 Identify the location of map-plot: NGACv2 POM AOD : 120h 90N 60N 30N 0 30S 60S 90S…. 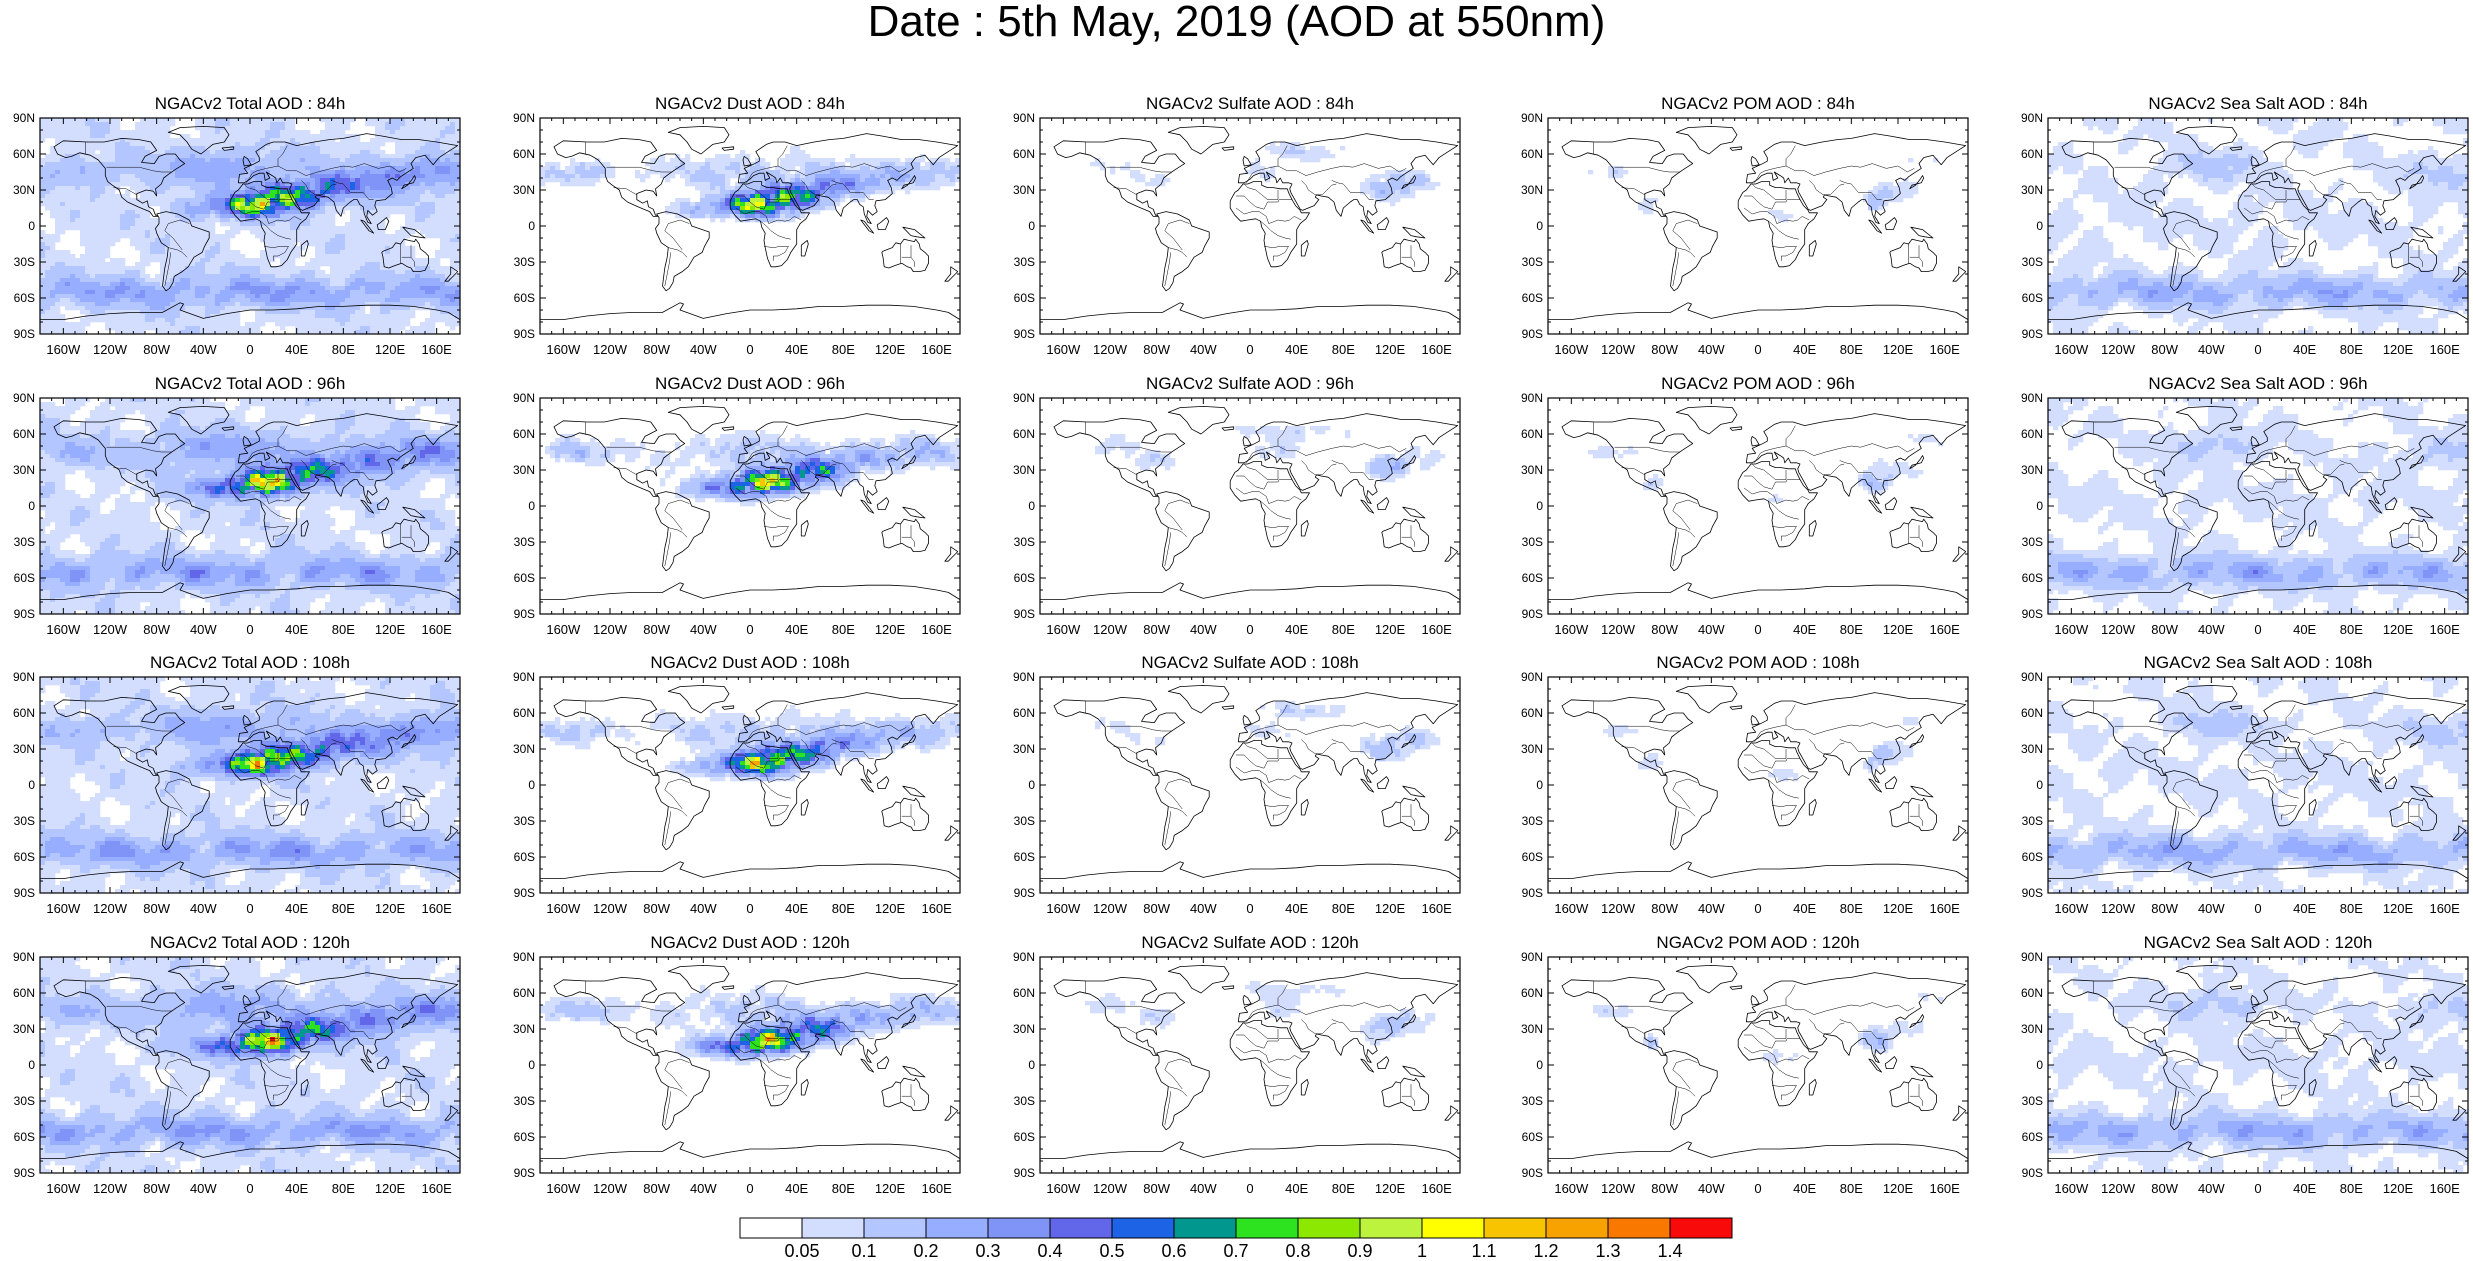
(1745, 1064).